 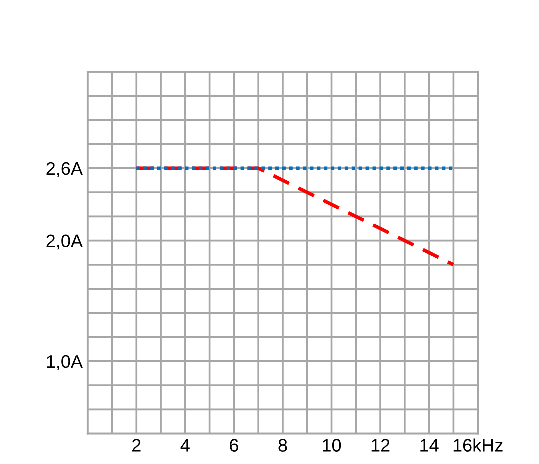 What do you see at coordinates (478, 445) in the screenshot?
I see `x-tick-label: 16kHz` at bounding box center [478, 445].